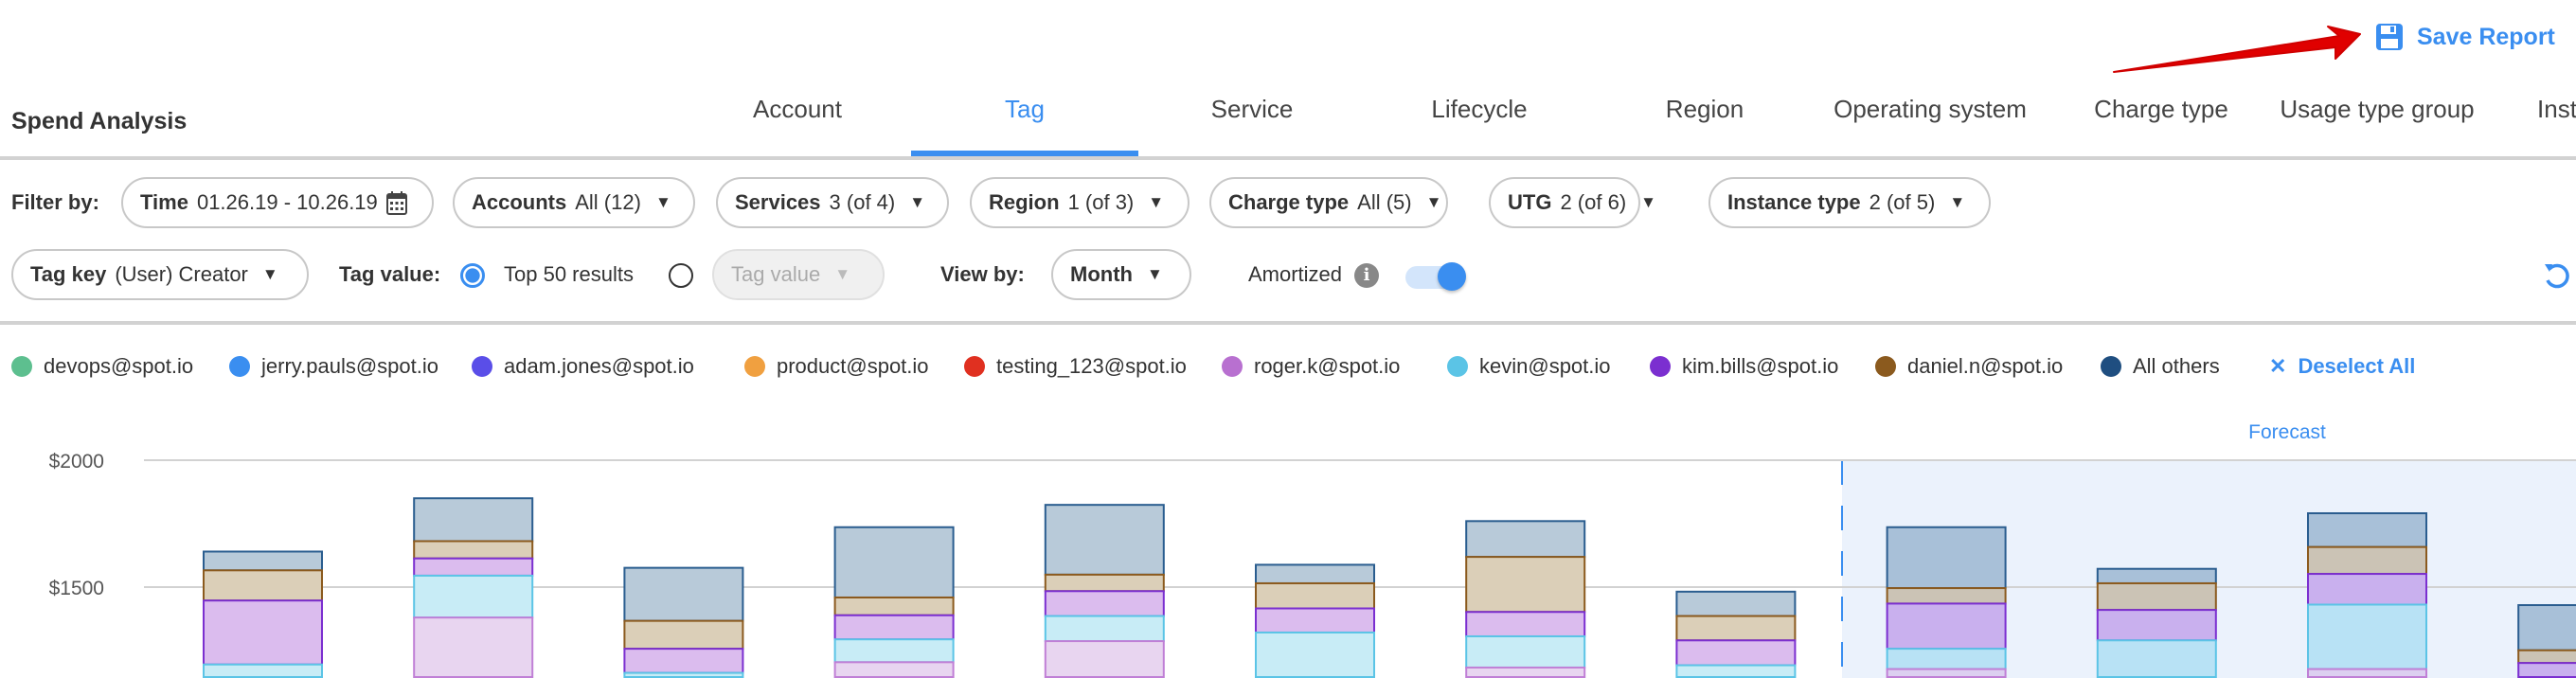 The width and height of the screenshot is (2576, 678). Describe the element at coordinates (1436, 276) in the screenshot. I see `amortized-toggle` at that location.